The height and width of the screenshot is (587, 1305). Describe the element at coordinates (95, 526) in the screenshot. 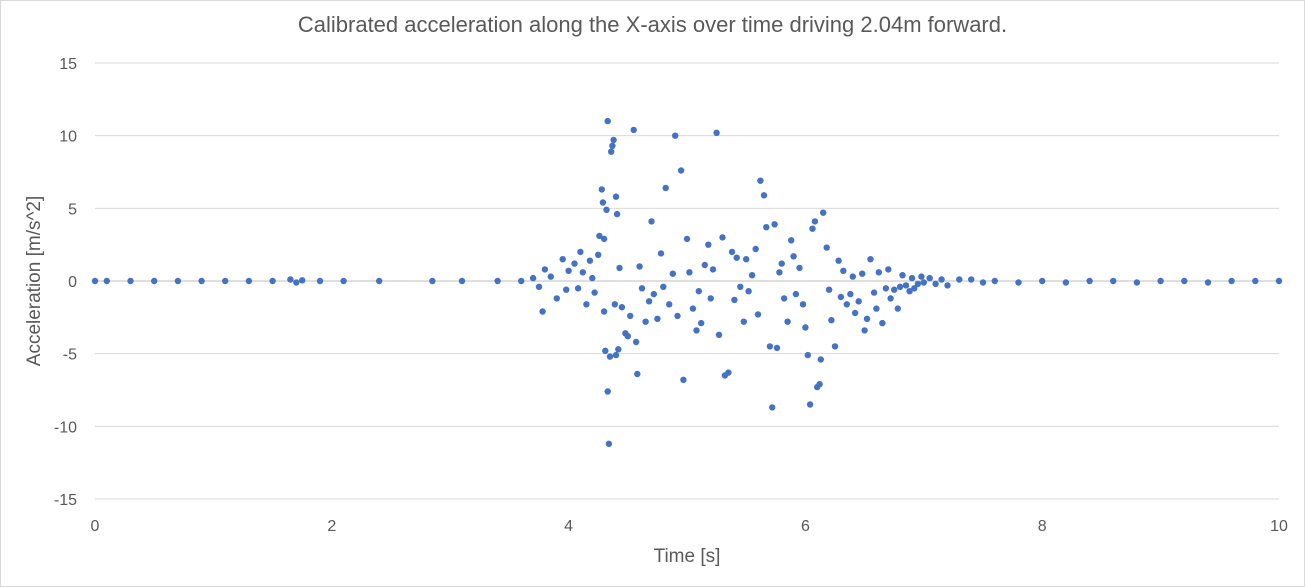

I see `x-tick-label: 0` at that location.